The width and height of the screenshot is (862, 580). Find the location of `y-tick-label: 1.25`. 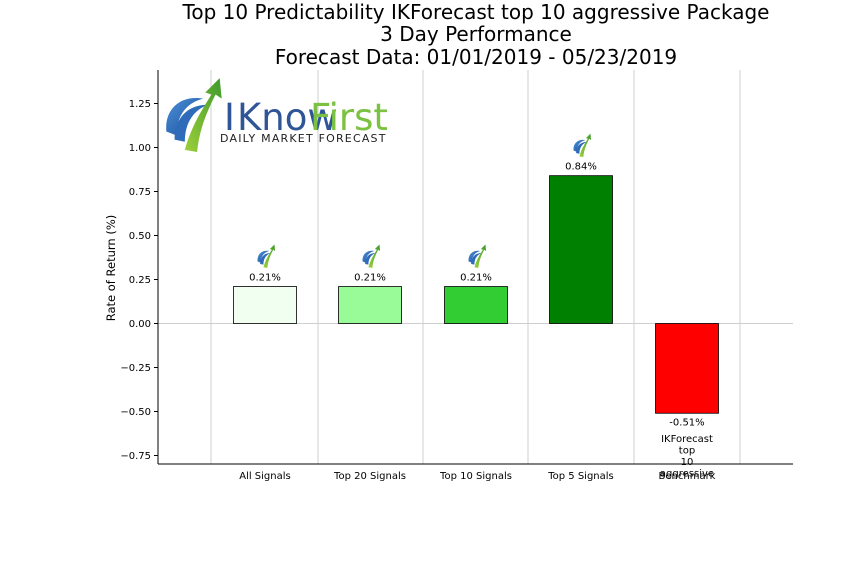

y-tick-label: 1.25 is located at coordinates (140, 104).